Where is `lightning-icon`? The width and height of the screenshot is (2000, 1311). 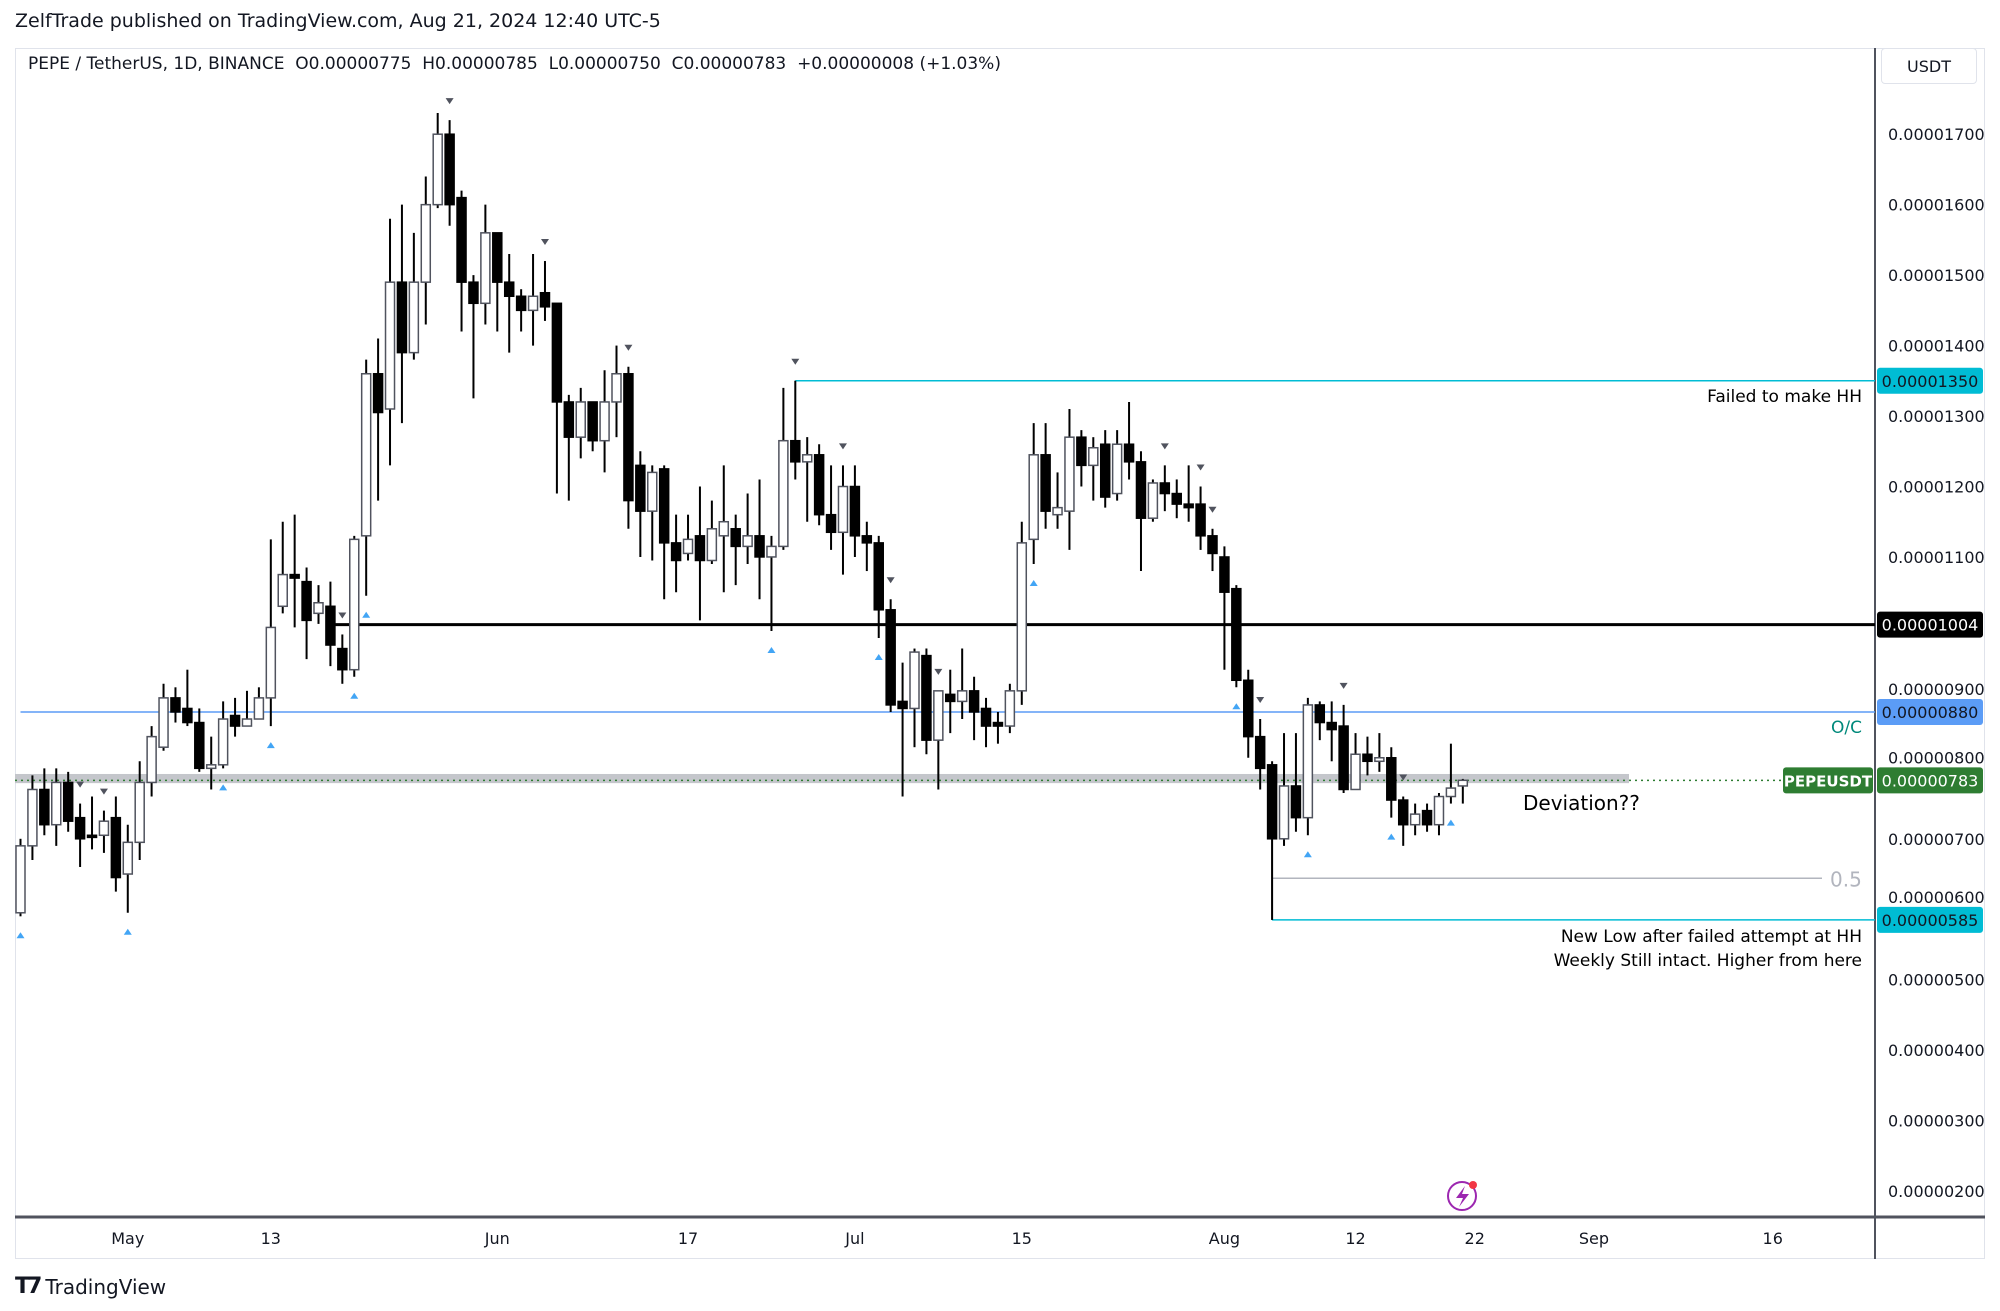 lightning-icon is located at coordinates (1462, 1196).